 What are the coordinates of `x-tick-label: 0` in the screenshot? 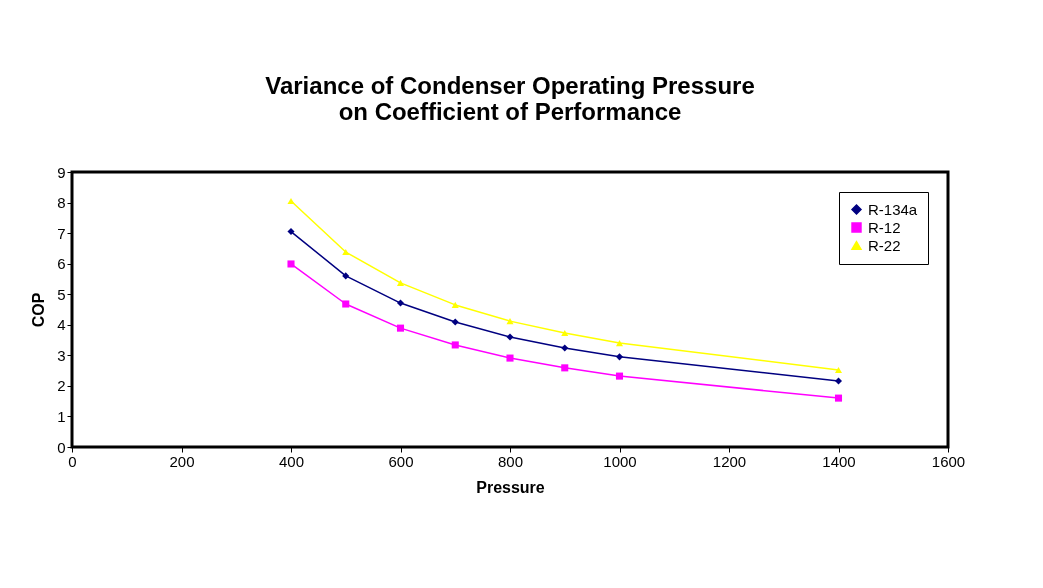 It's located at (72, 461).